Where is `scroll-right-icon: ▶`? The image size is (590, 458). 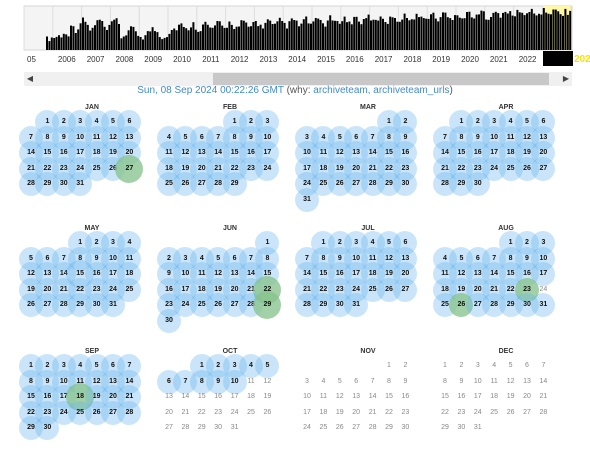 scroll-right-icon: ▶ is located at coordinates (566, 78).